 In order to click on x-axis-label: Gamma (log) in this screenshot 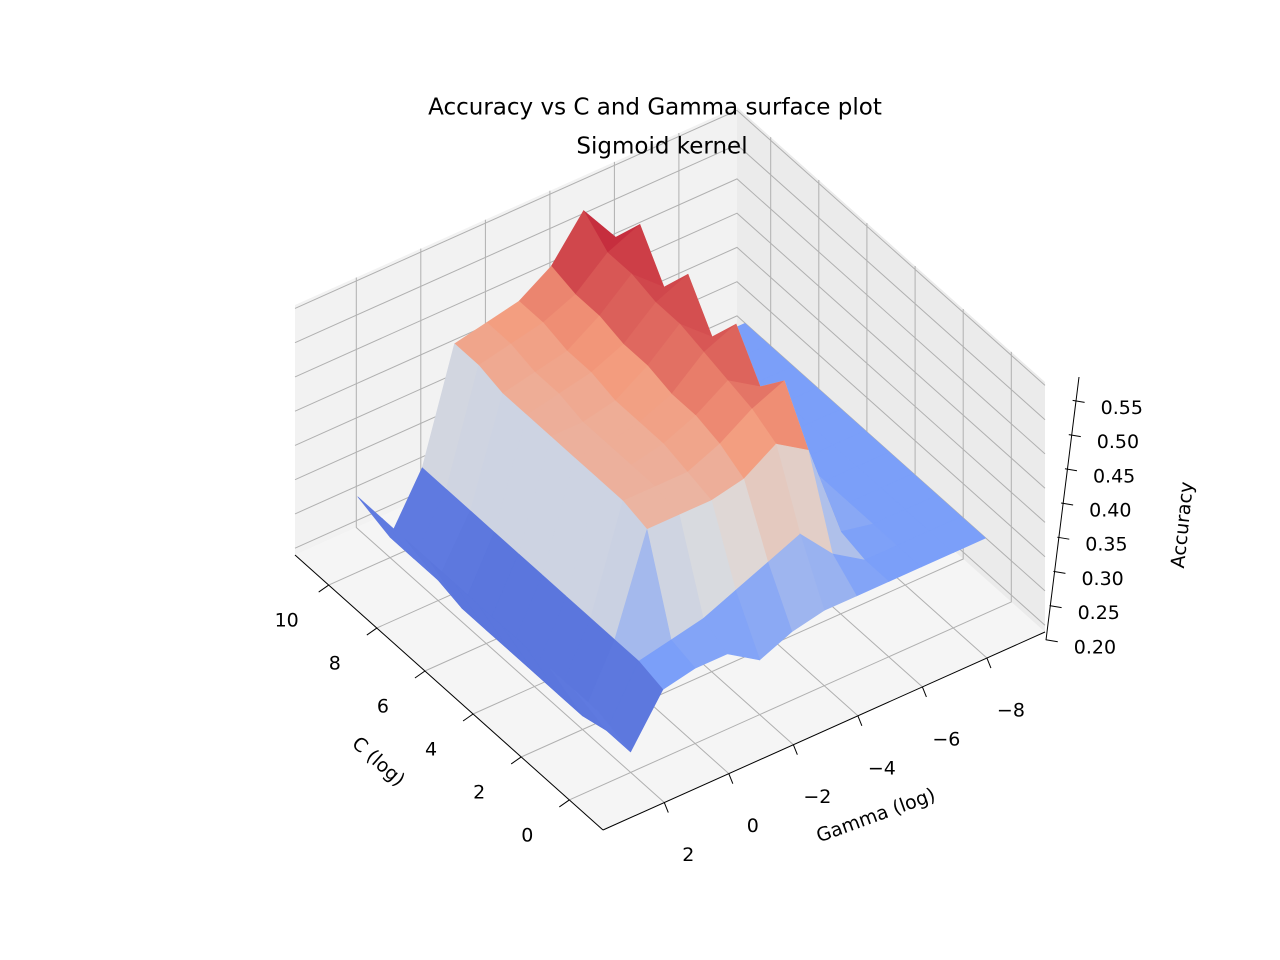, I will do `click(875, 815)`.